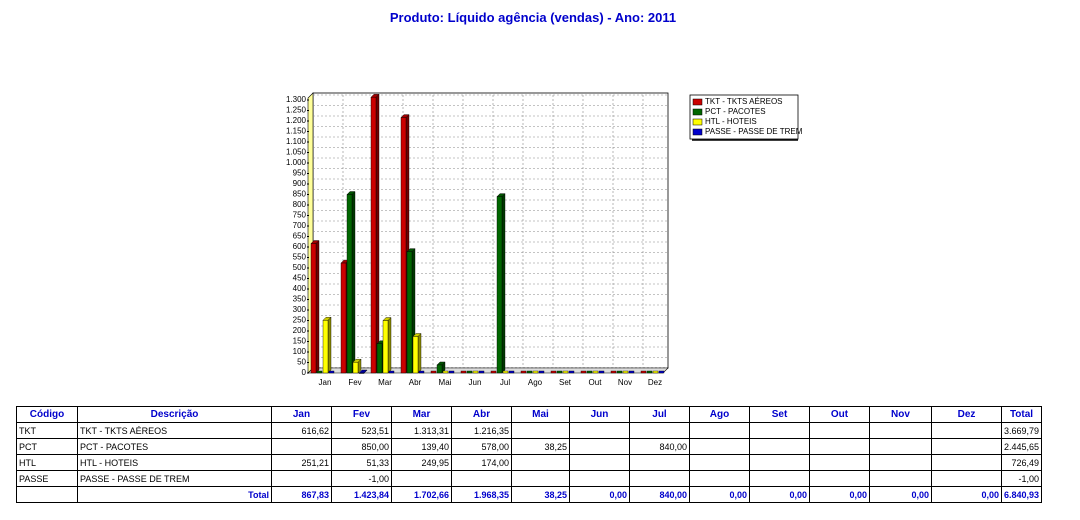  Describe the element at coordinates (1021, 430) in the screenshot. I see `table-cell: 3.669,79` at that location.